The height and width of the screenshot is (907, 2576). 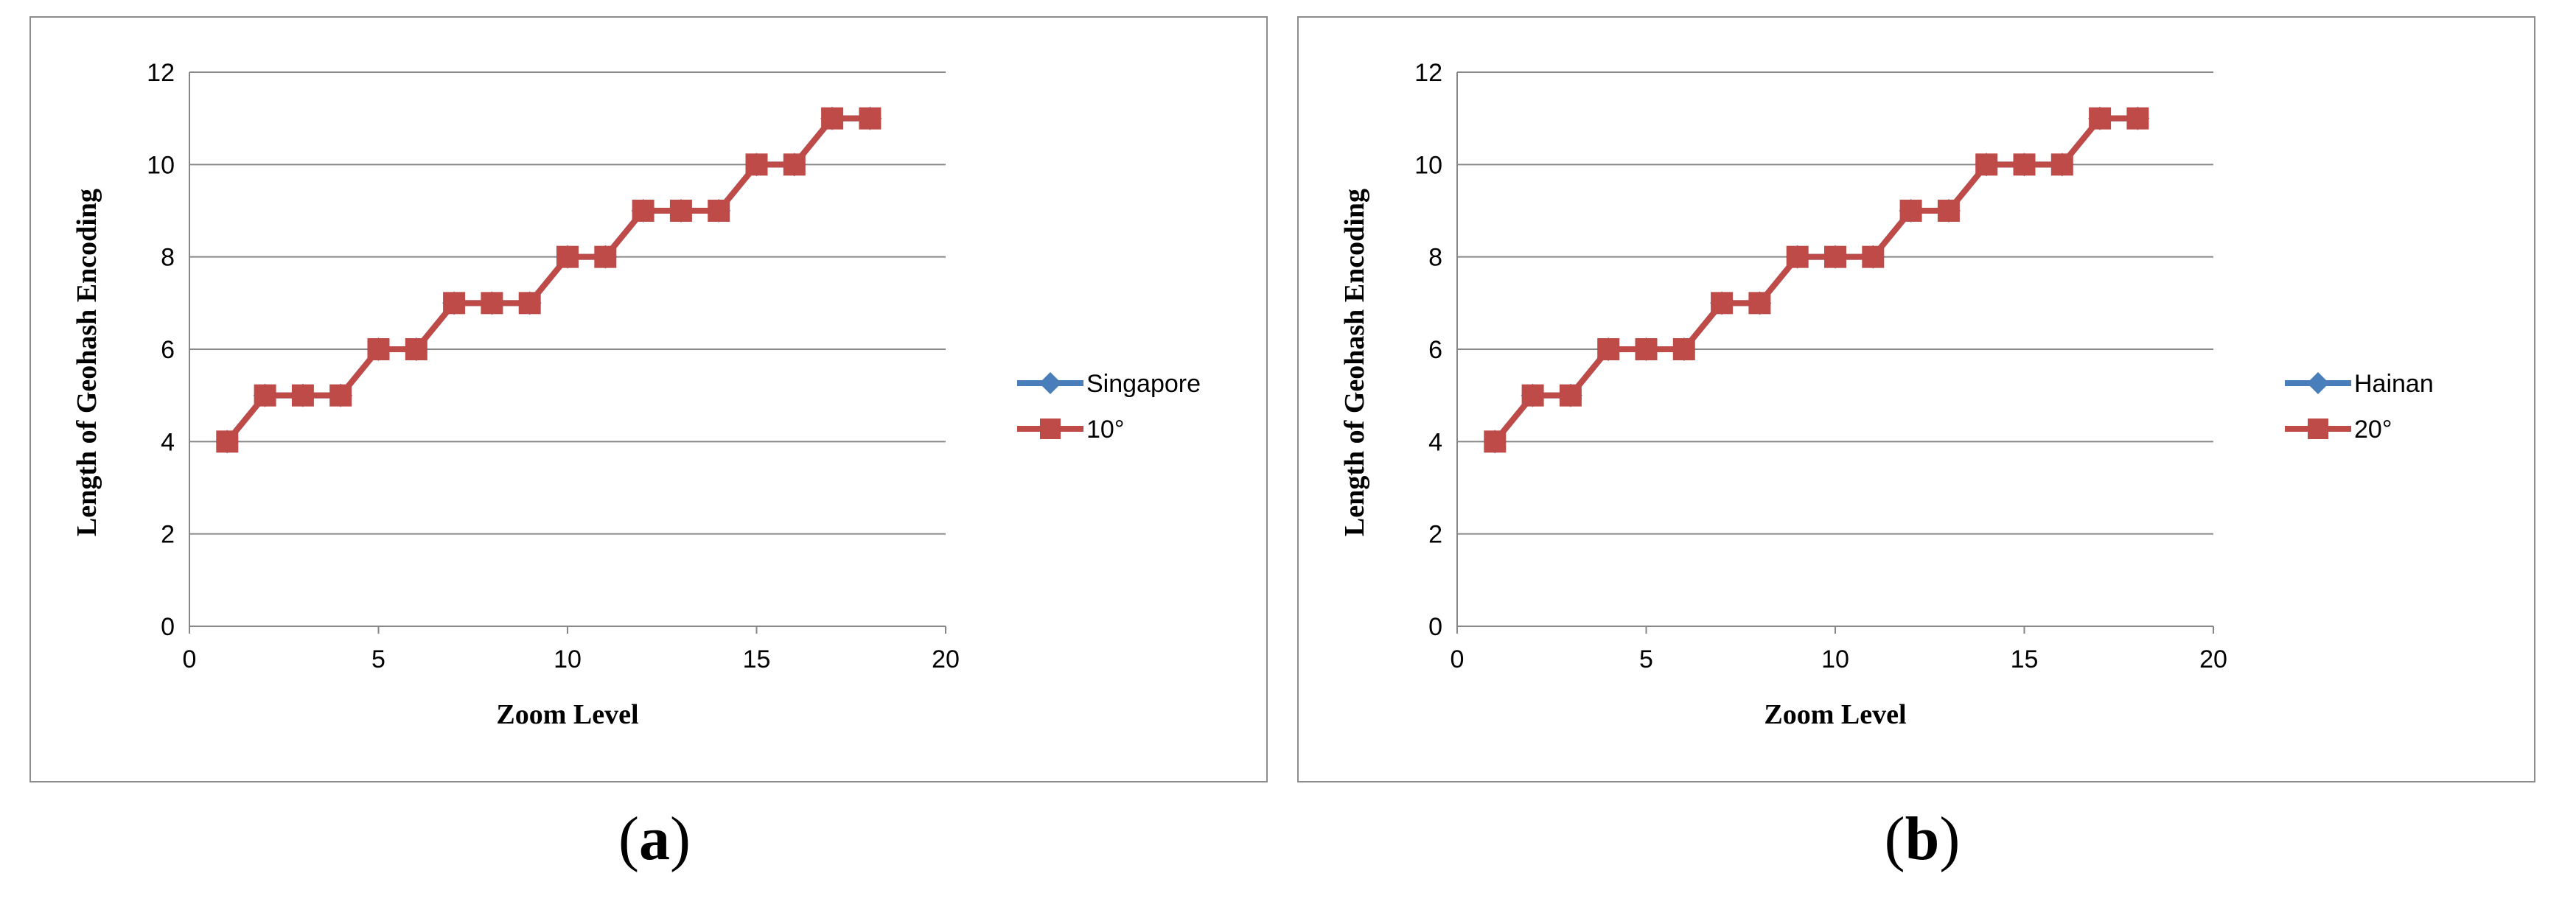 I want to click on legend-label-2: 10°, so click(x=1105, y=430).